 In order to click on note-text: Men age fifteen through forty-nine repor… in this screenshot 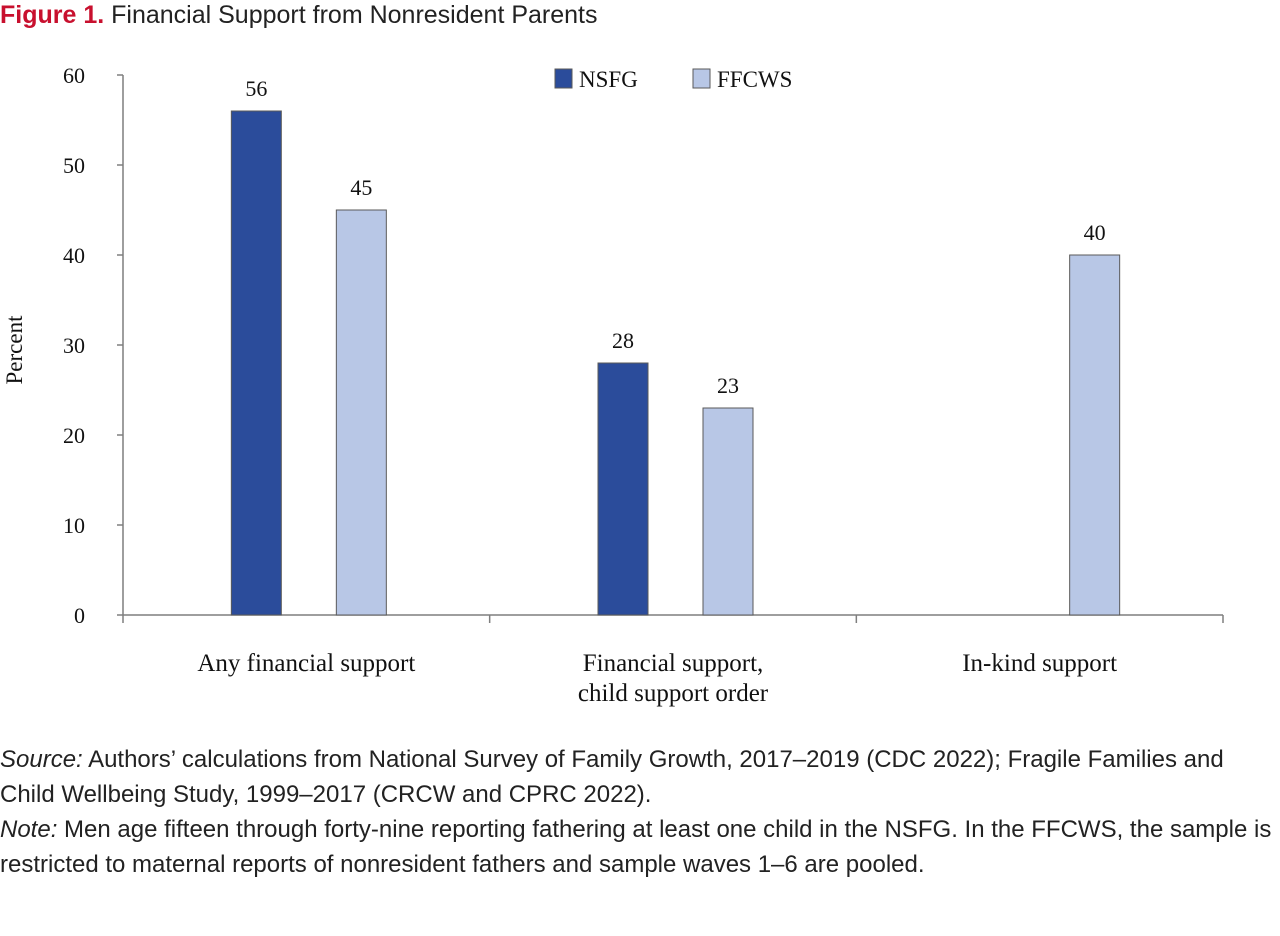, I will do `click(636, 847)`.